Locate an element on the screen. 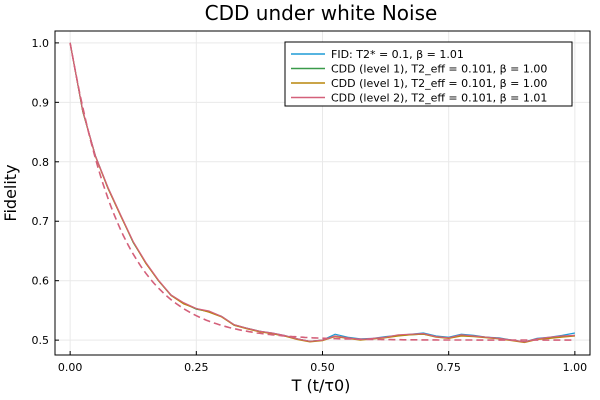  chart-title: CDD under white Noise is located at coordinates (321, 13).